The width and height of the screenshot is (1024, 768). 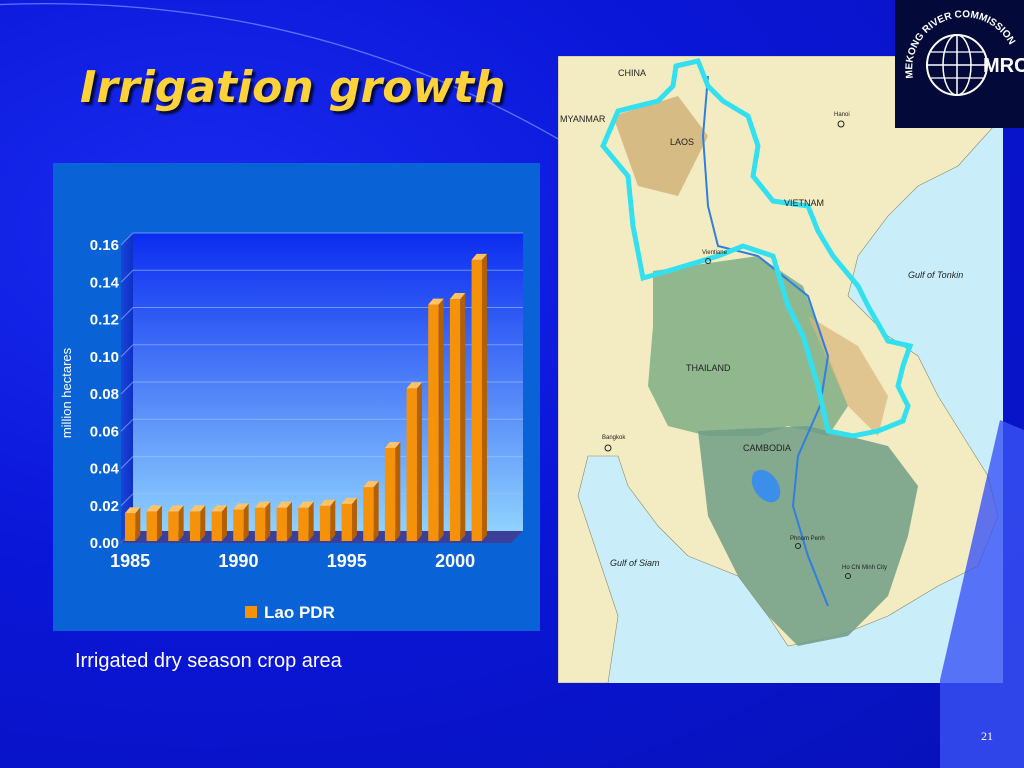 What do you see at coordinates (104, 357) in the screenshot?
I see `y-tick-label: 0.10` at bounding box center [104, 357].